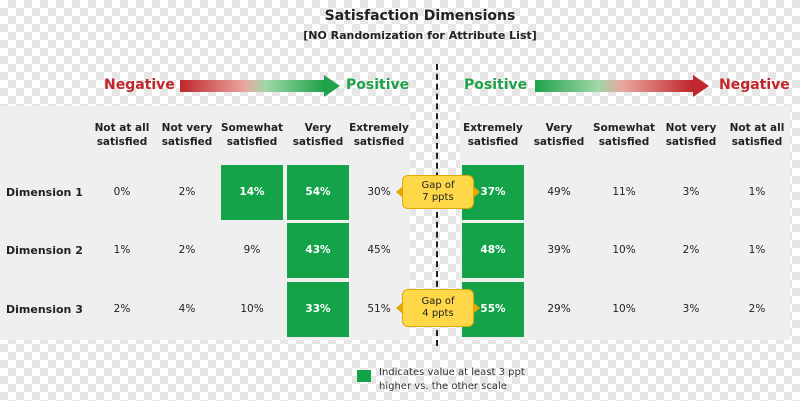  I want to click on right-cell-r1-c5: 1%, so click(757, 192).